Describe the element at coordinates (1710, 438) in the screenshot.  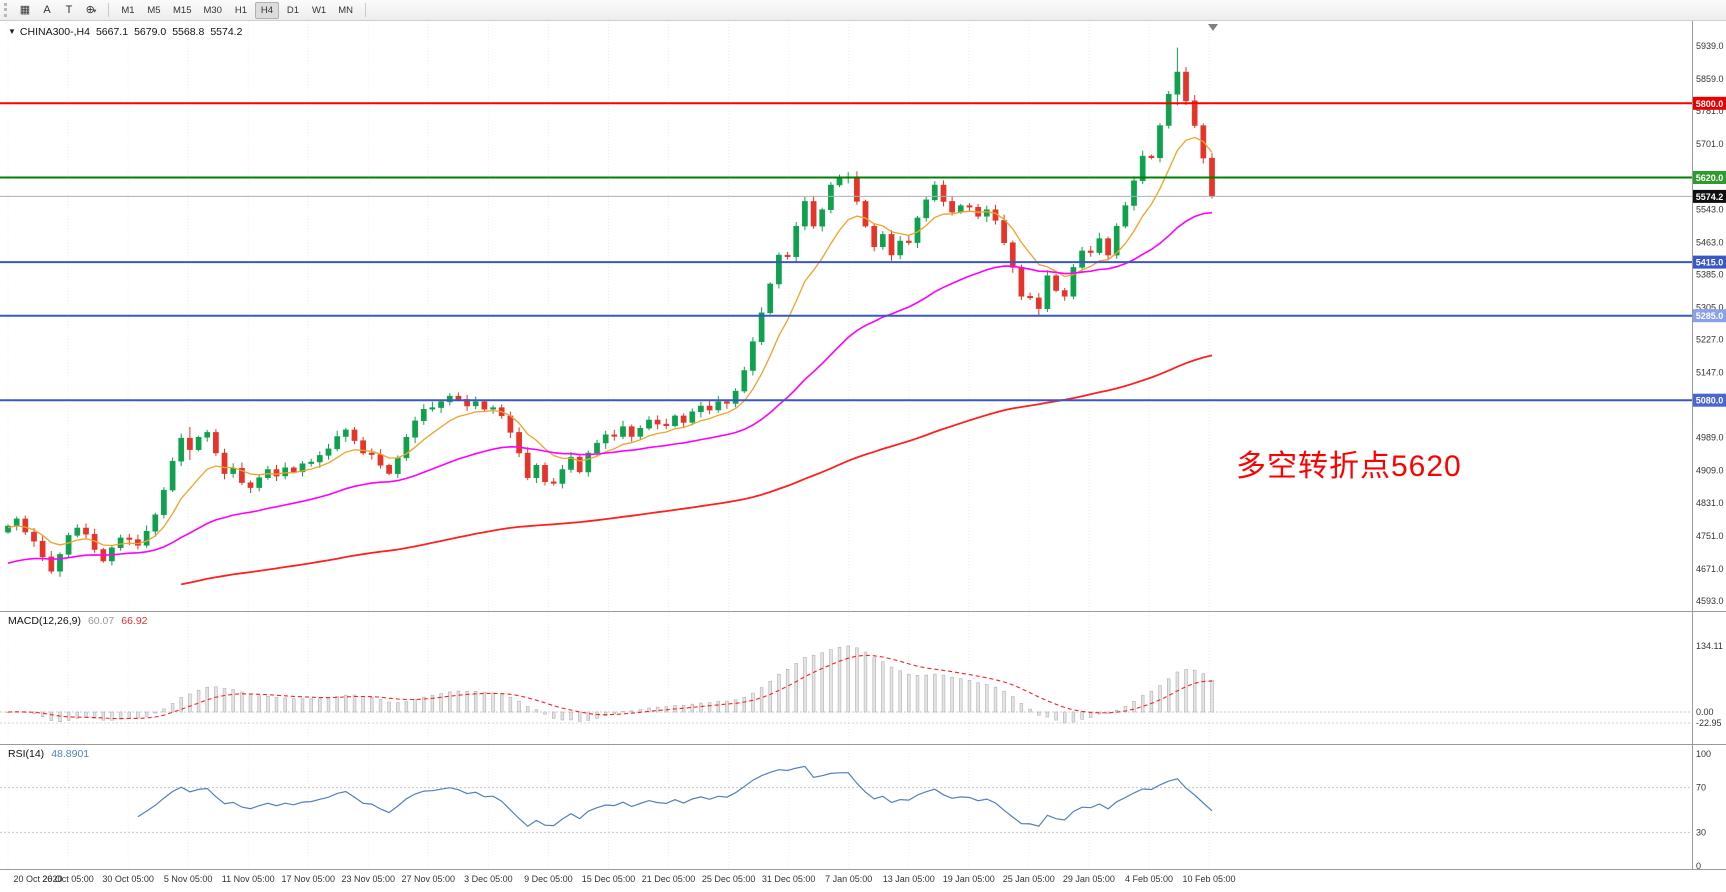
I see `svg-text: 4989.0` at that location.